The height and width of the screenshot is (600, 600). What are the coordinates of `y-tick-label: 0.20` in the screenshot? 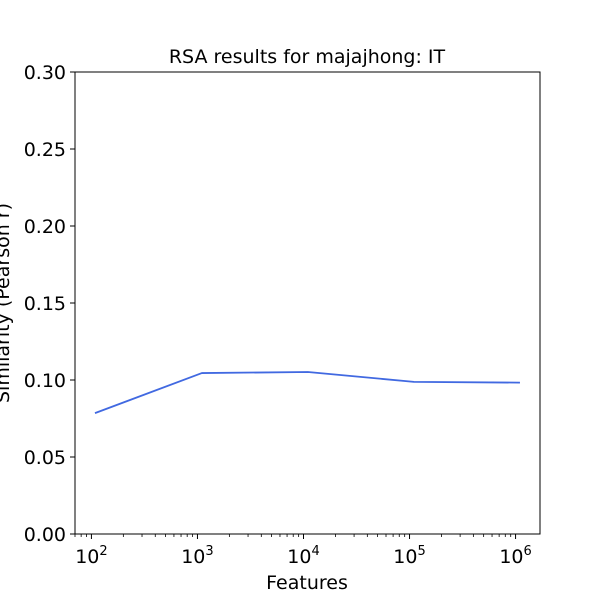 It's located at (45, 227).